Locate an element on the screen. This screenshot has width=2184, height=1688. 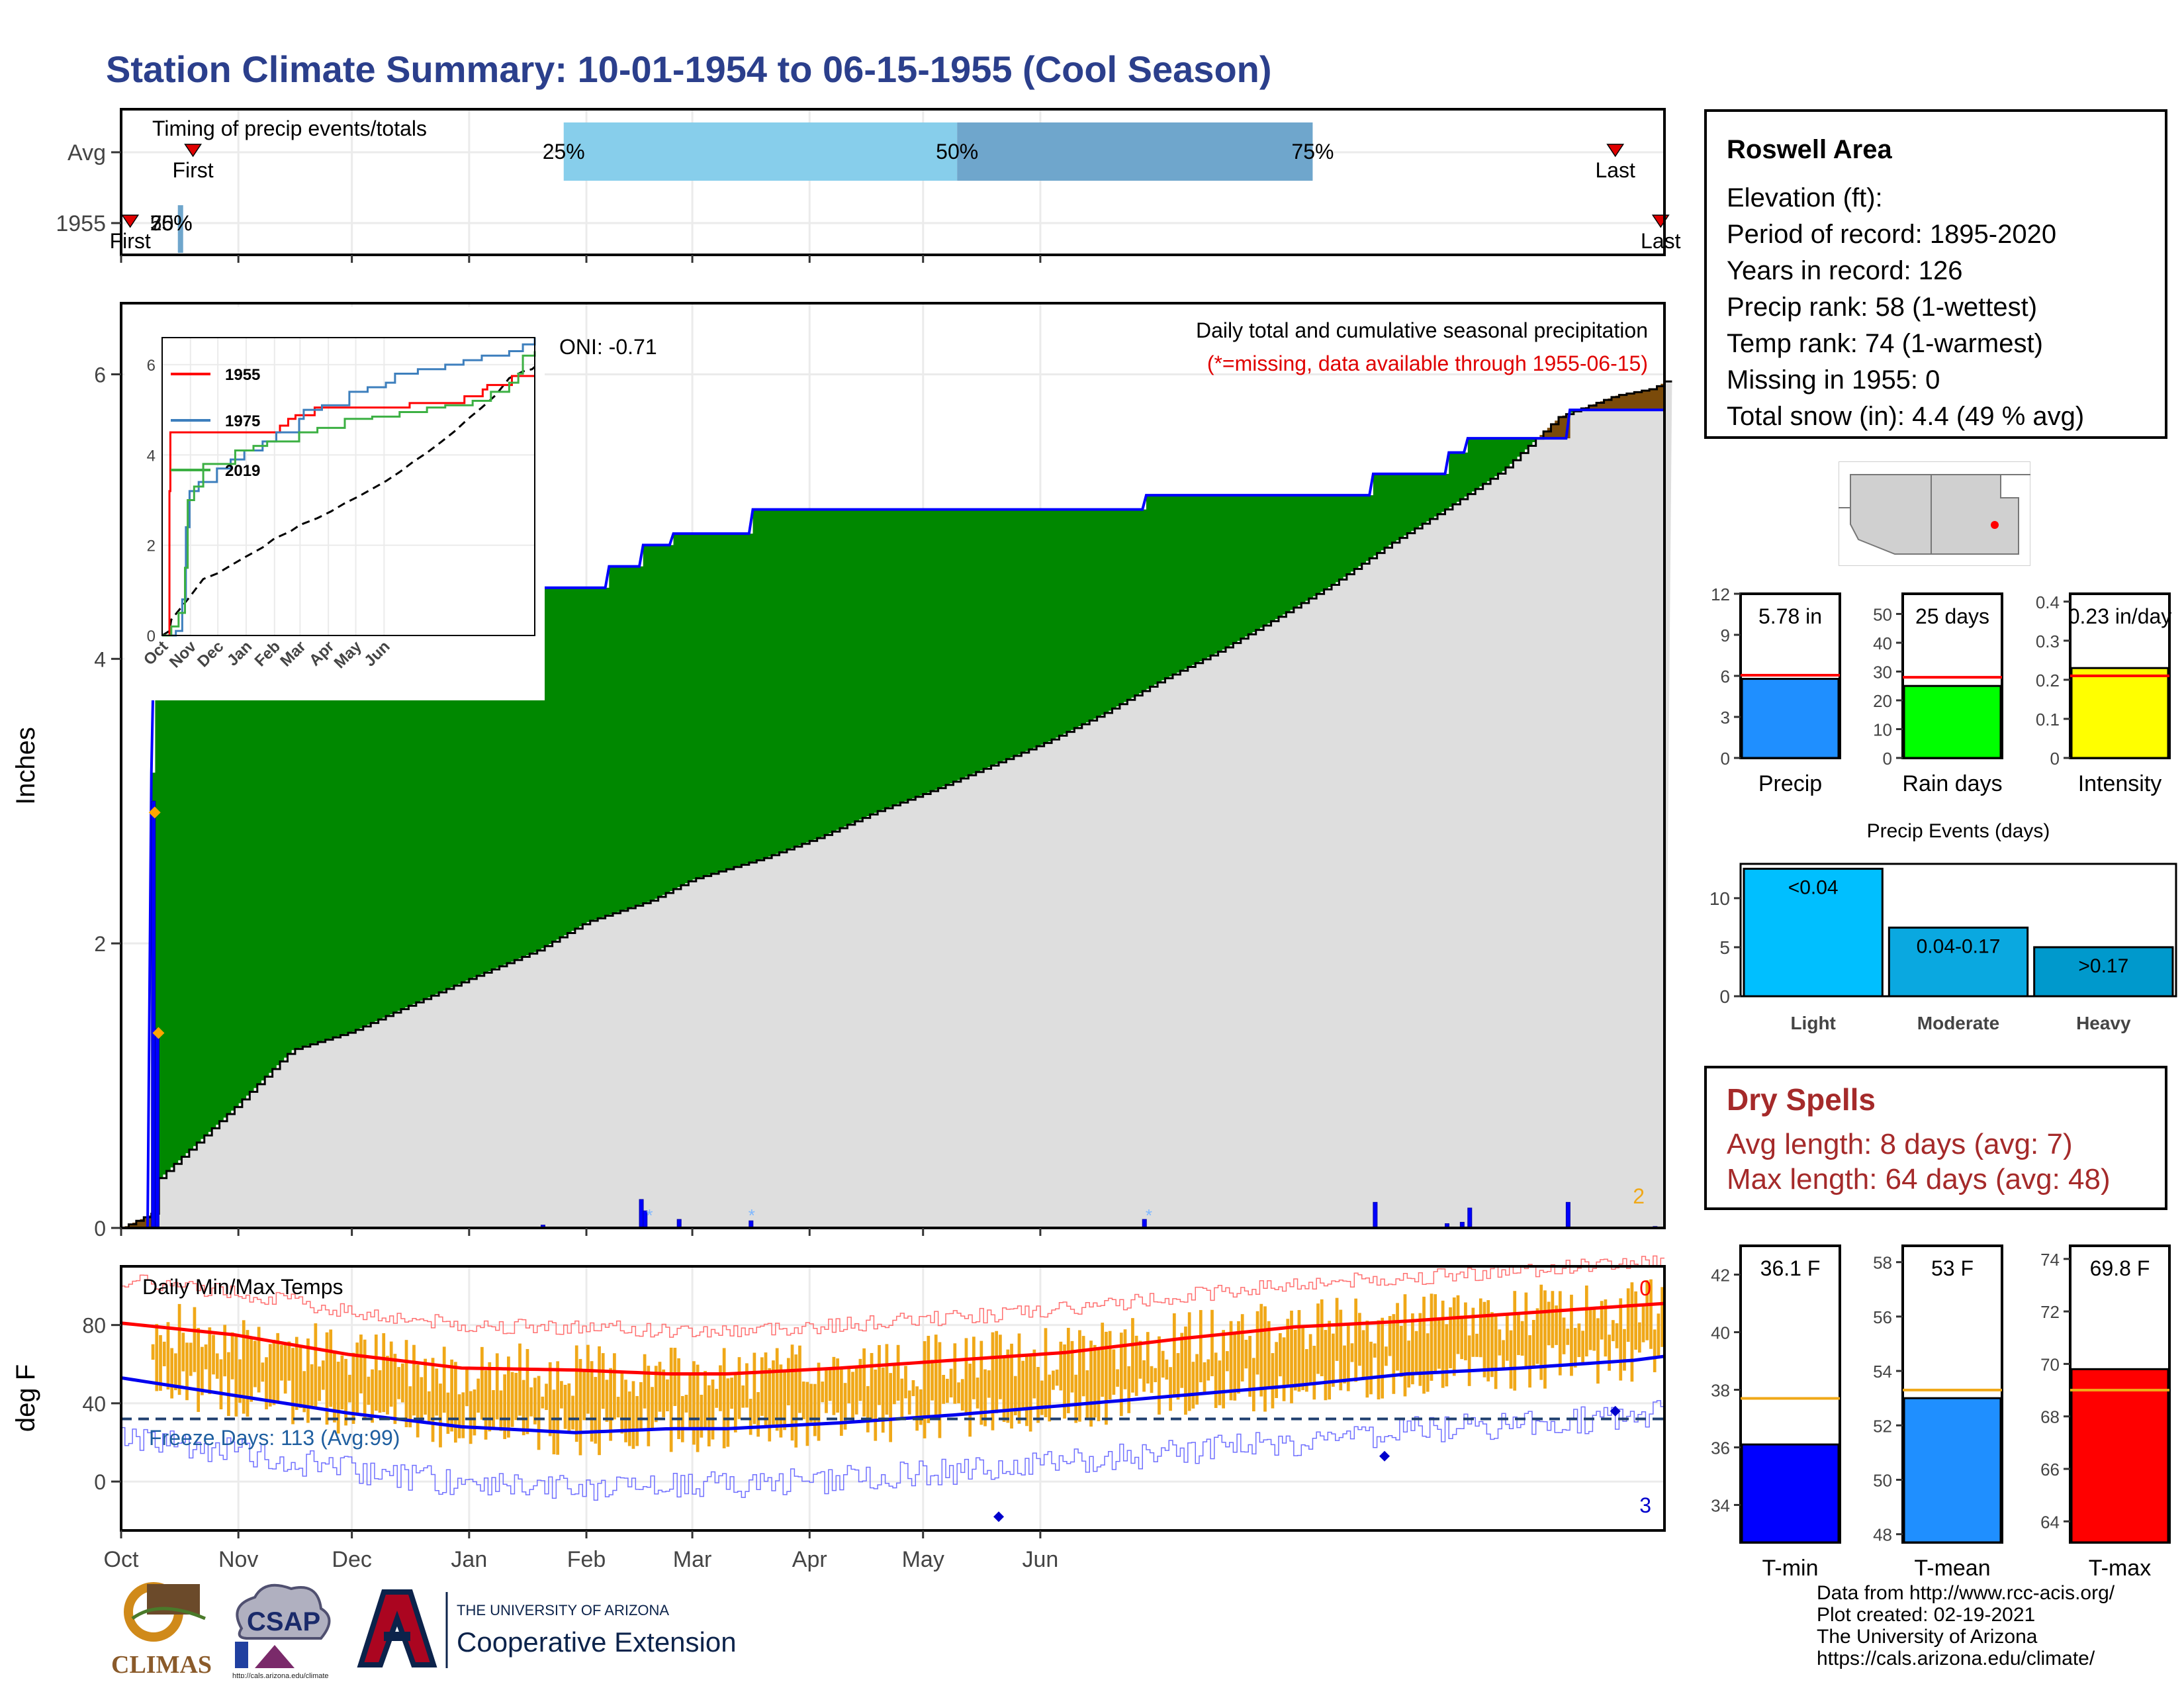
temp-border is located at coordinates (893, 1398).